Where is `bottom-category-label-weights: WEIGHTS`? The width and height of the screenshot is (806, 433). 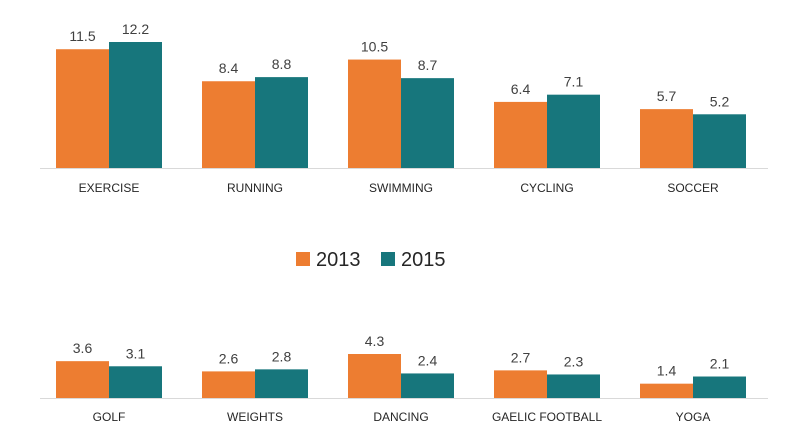 bottom-category-label-weights: WEIGHTS is located at coordinates (255, 417).